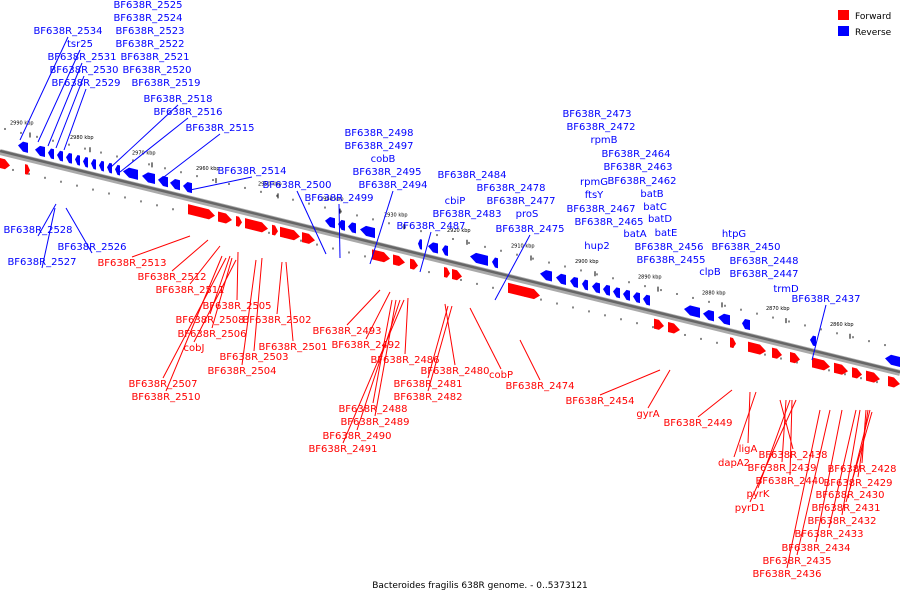 The image size is (900, 600). I want to click on gene-label: BF638R_2528, so click(37, 230).